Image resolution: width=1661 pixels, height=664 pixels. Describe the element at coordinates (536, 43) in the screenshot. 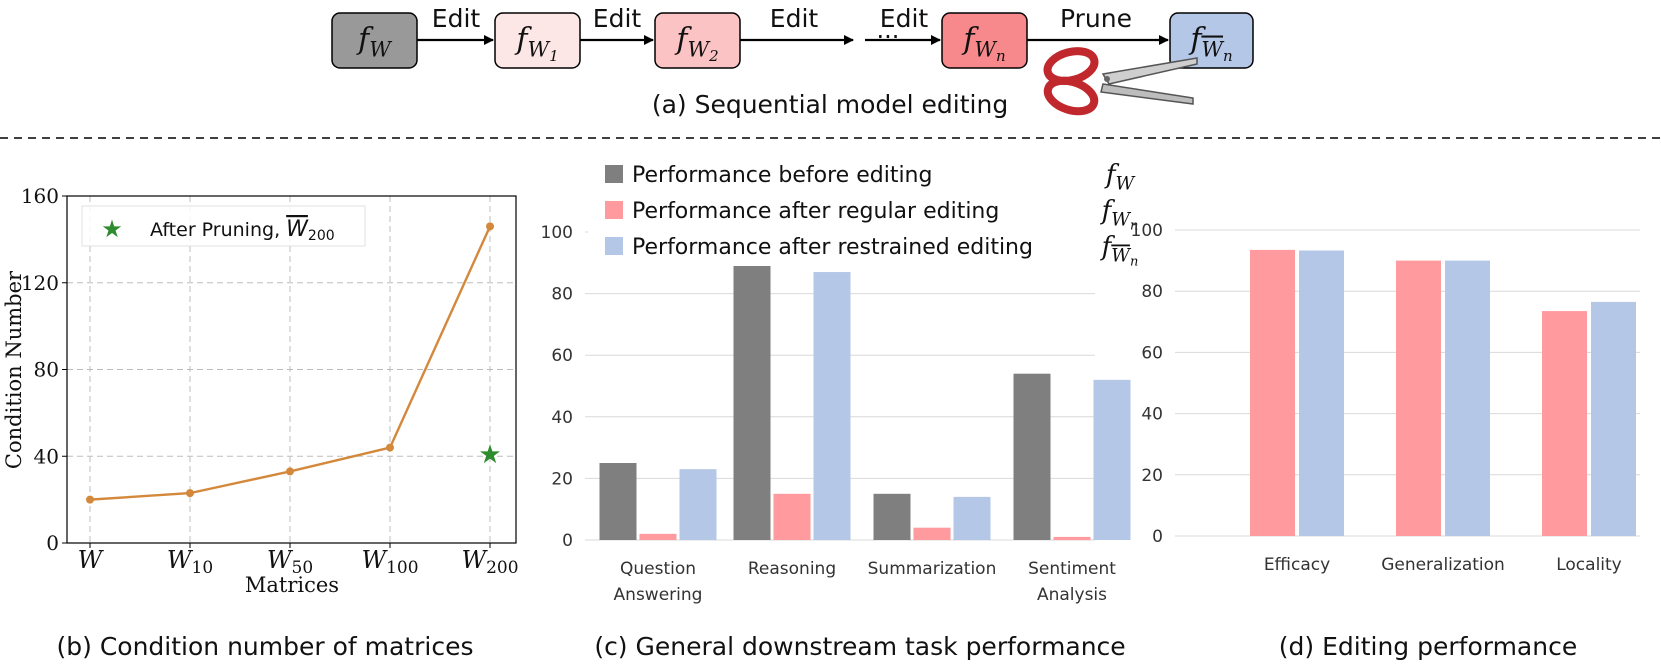

I see `model-node-label-1: fW1` at that location.